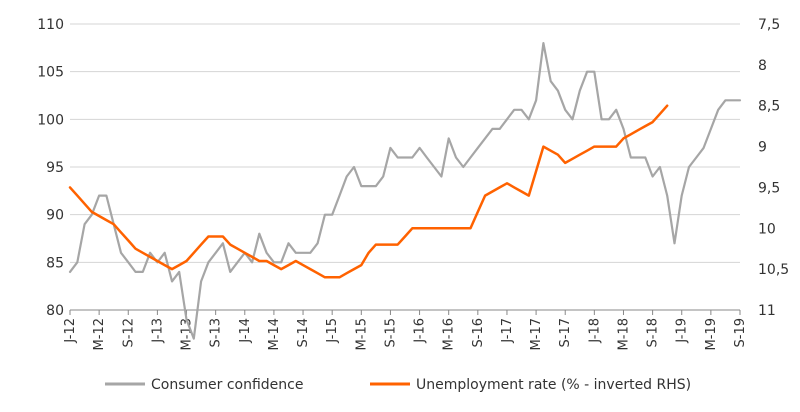 This screenshot has width=800, height=412. I want to click on x-tick-label: S-19, so click(740, 333).